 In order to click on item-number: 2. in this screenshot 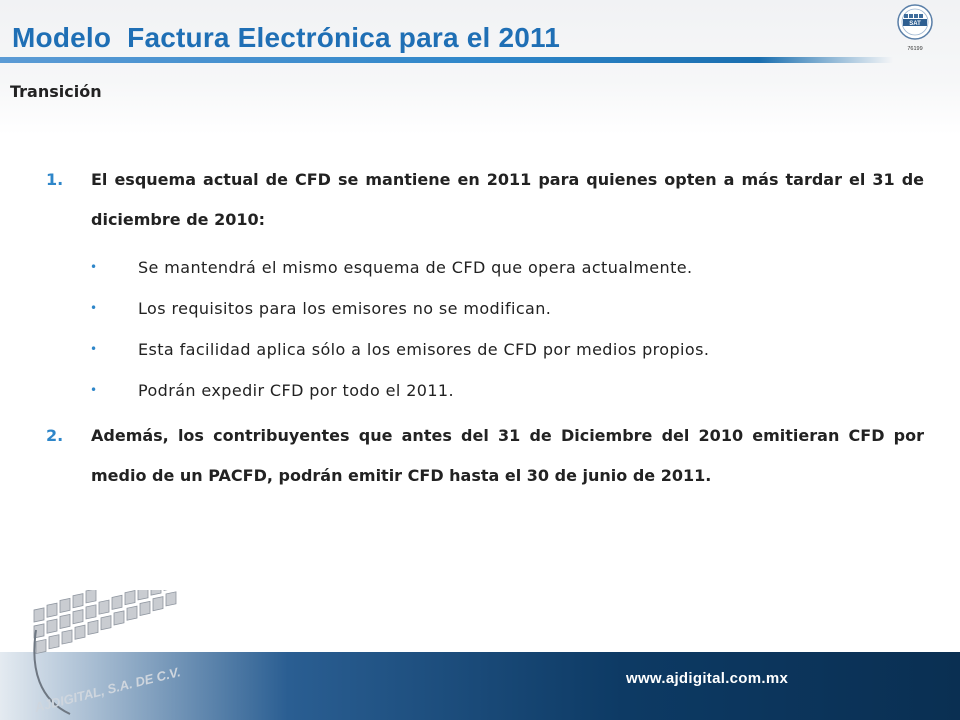, I will do `click(55, 435)`.